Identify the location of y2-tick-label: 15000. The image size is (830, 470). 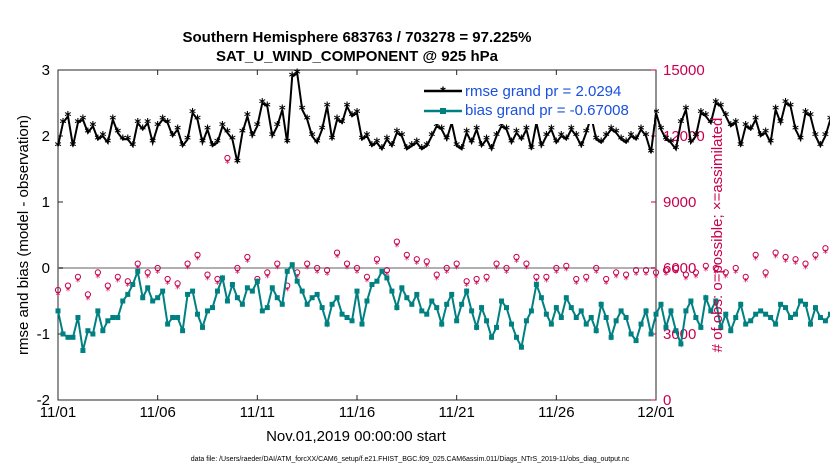
(684, 70).